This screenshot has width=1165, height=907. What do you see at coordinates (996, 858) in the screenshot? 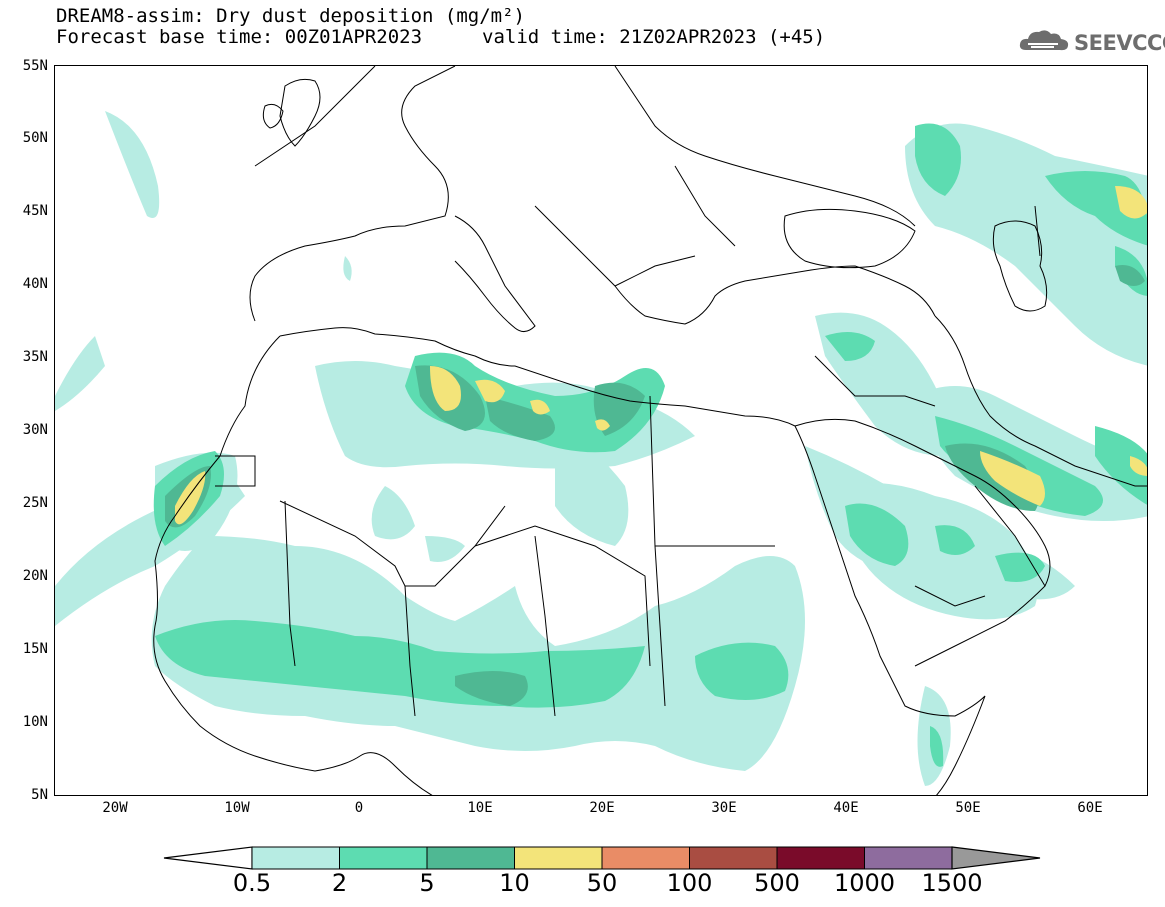
I see `colorbar-over-arrow` at bounding box center [996, 858].